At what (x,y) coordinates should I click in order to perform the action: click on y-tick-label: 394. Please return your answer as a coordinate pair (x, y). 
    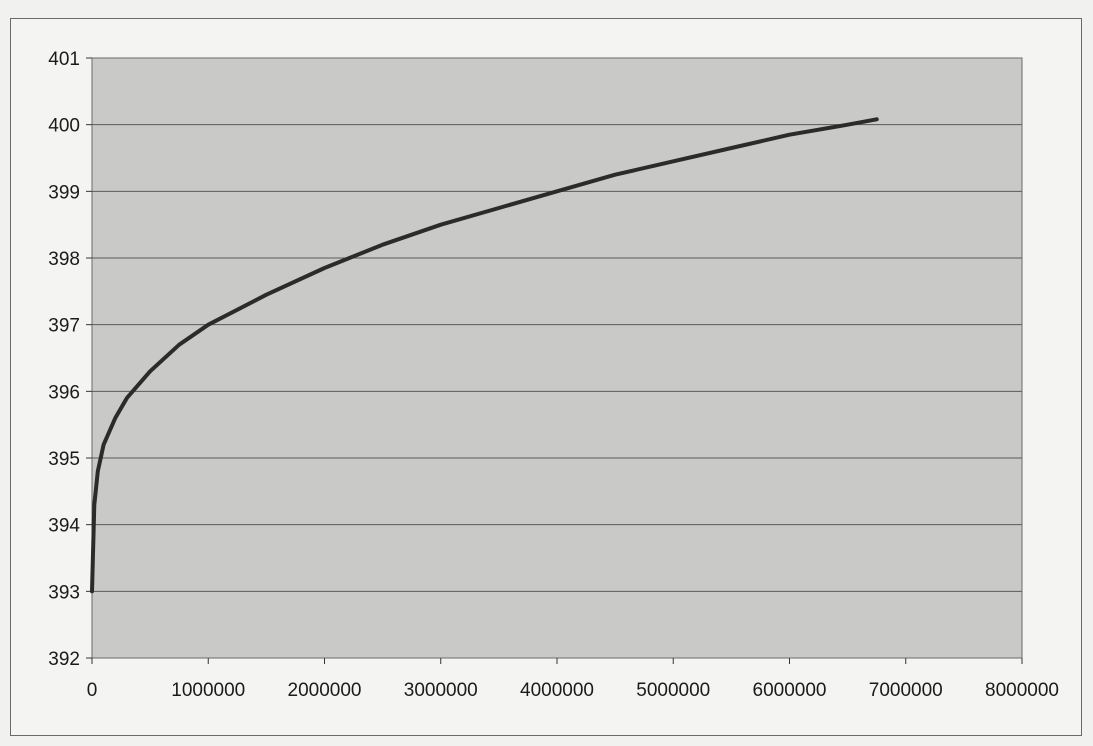
    Looking at the image, I should click on (64, 526).